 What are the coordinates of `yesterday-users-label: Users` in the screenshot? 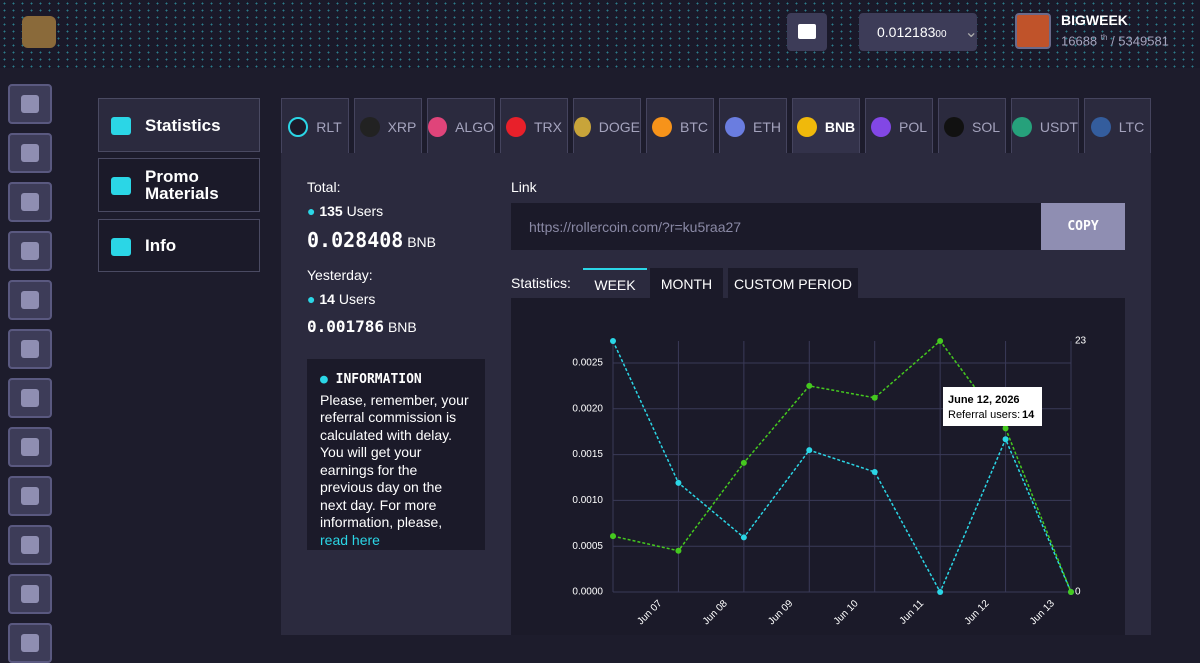 It's located at (357, 299).